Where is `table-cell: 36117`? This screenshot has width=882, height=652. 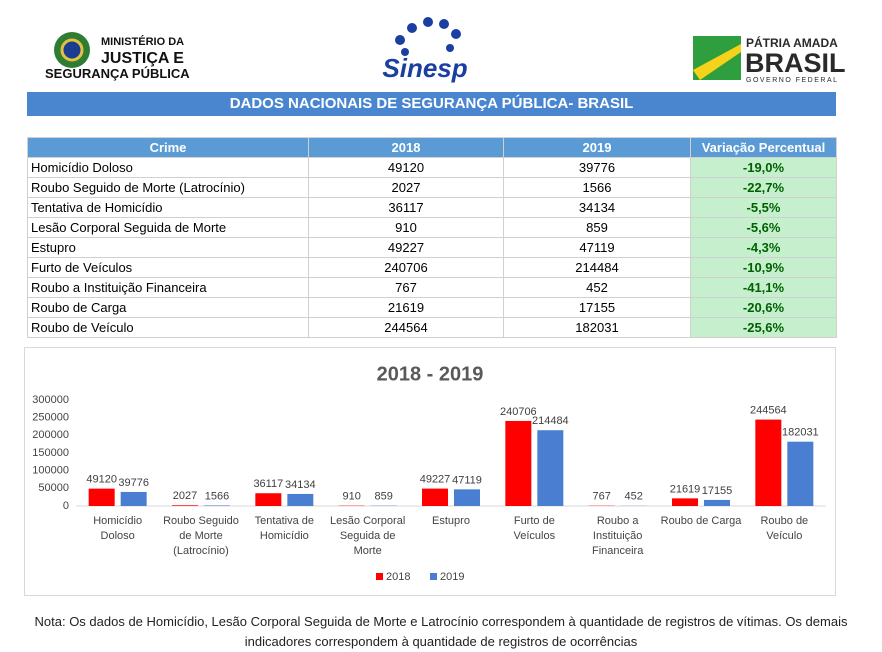 table-cell: 36117 is located at coordinates (406, 207).